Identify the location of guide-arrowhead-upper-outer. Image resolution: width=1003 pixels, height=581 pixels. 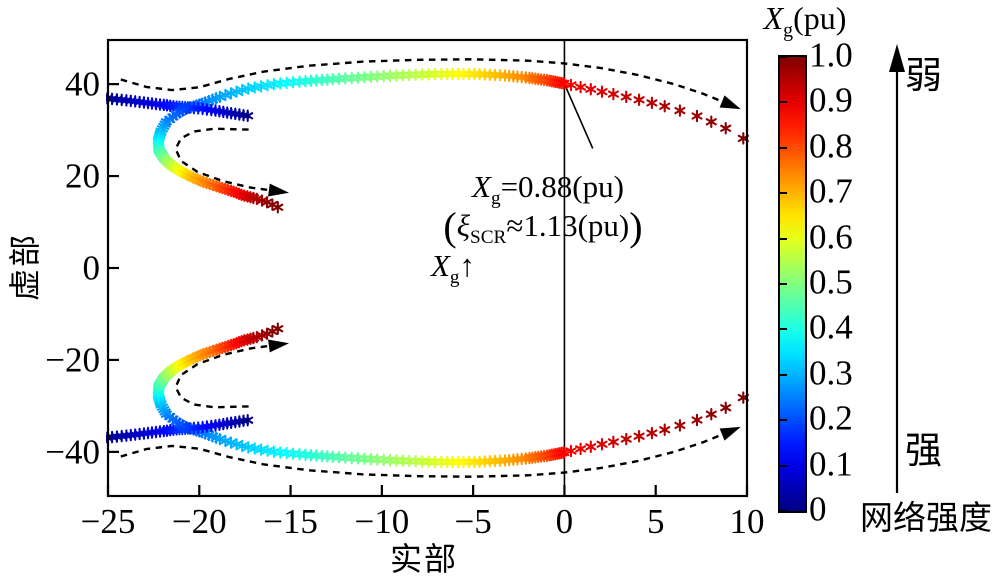
(730, 102).